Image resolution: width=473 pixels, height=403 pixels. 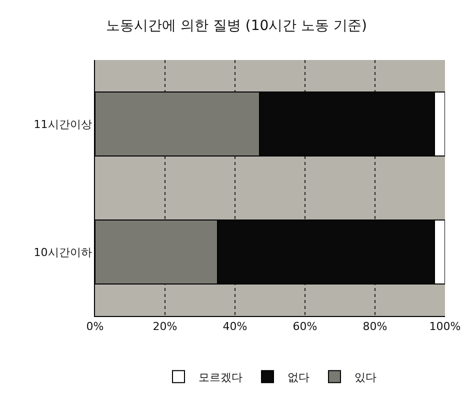 What do you see at coordinates (220, 377) in the screenshot?
I see `legend-label: 모르겠다` at bounding box center [220, 377].